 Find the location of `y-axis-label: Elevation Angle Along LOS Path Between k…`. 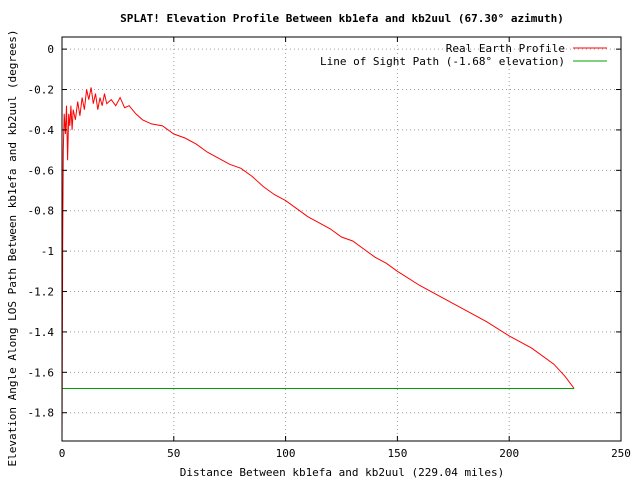

y-axis-label: Elevation Angle Along LOS Path Between k… is located at coordinates (12, 247).